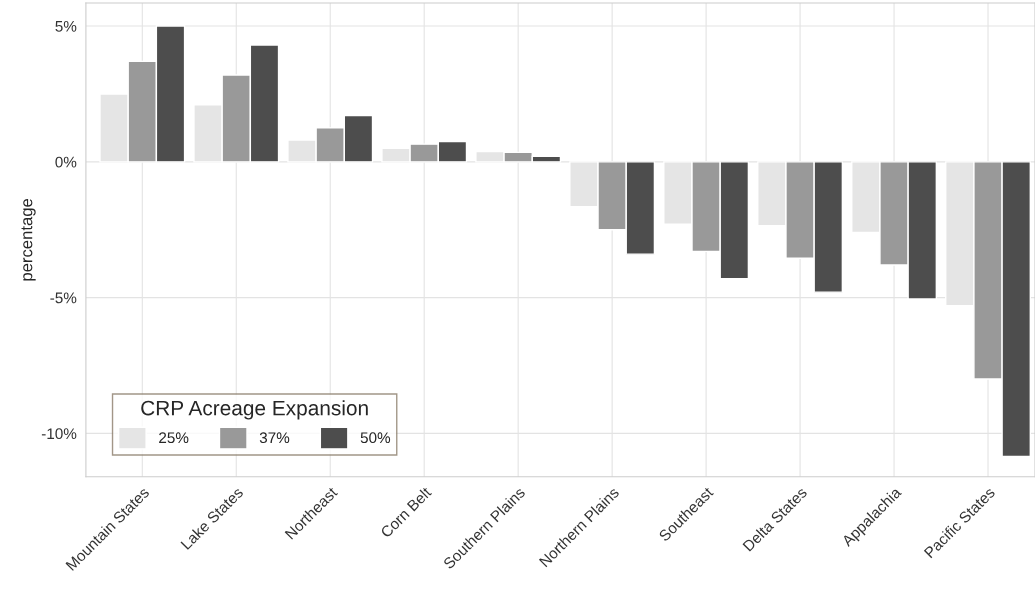 This screenshot has width=1035, height=596. What do you see at coordinates (66, 162) in the screenshot?
I see `y-tick-label: 0%` at bounding box center [66, 162].